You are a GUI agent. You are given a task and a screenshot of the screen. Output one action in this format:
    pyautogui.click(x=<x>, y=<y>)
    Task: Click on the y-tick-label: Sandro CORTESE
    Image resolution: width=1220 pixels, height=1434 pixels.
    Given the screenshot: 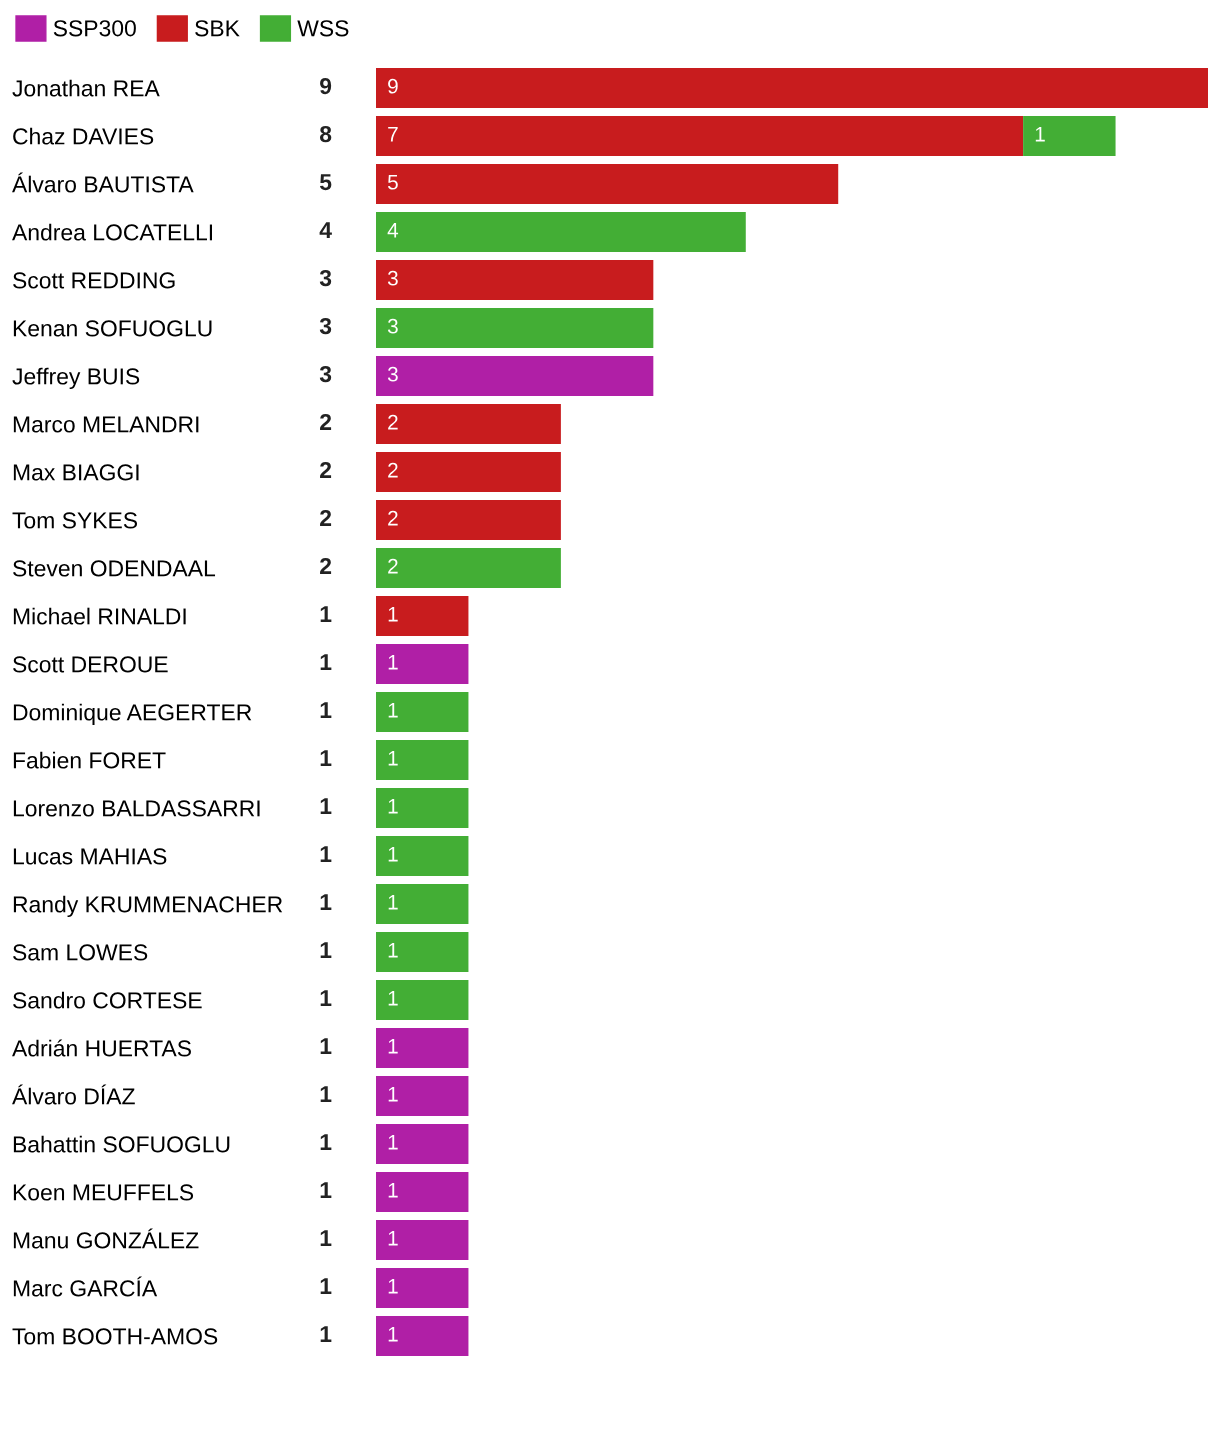 What is the action you would take?
    pyautogui.click(x=107, y=1000)
    